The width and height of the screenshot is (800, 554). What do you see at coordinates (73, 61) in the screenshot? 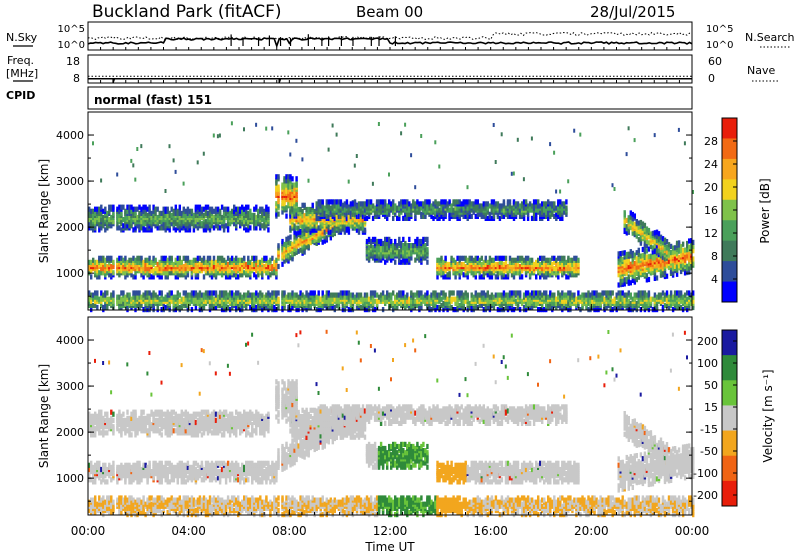
I see `freq-tick-top: 18` at bounding box center [73, 61].